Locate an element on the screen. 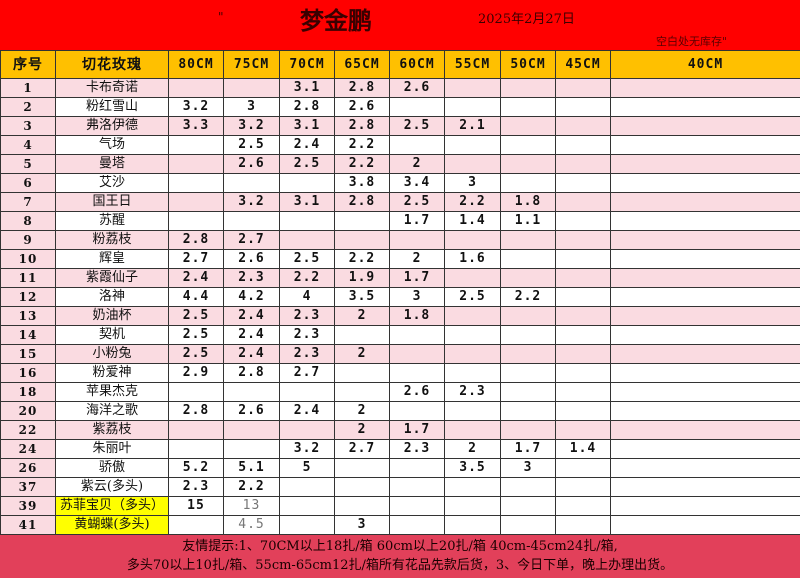 The image size is (800, 583). column-header: 55CM is located at coordinates (472, 64).